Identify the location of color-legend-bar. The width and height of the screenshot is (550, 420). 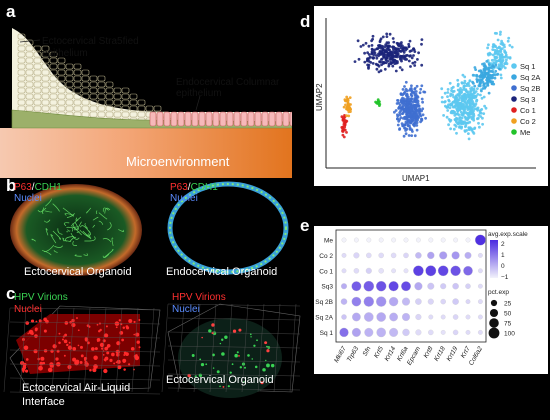
(494, 259).